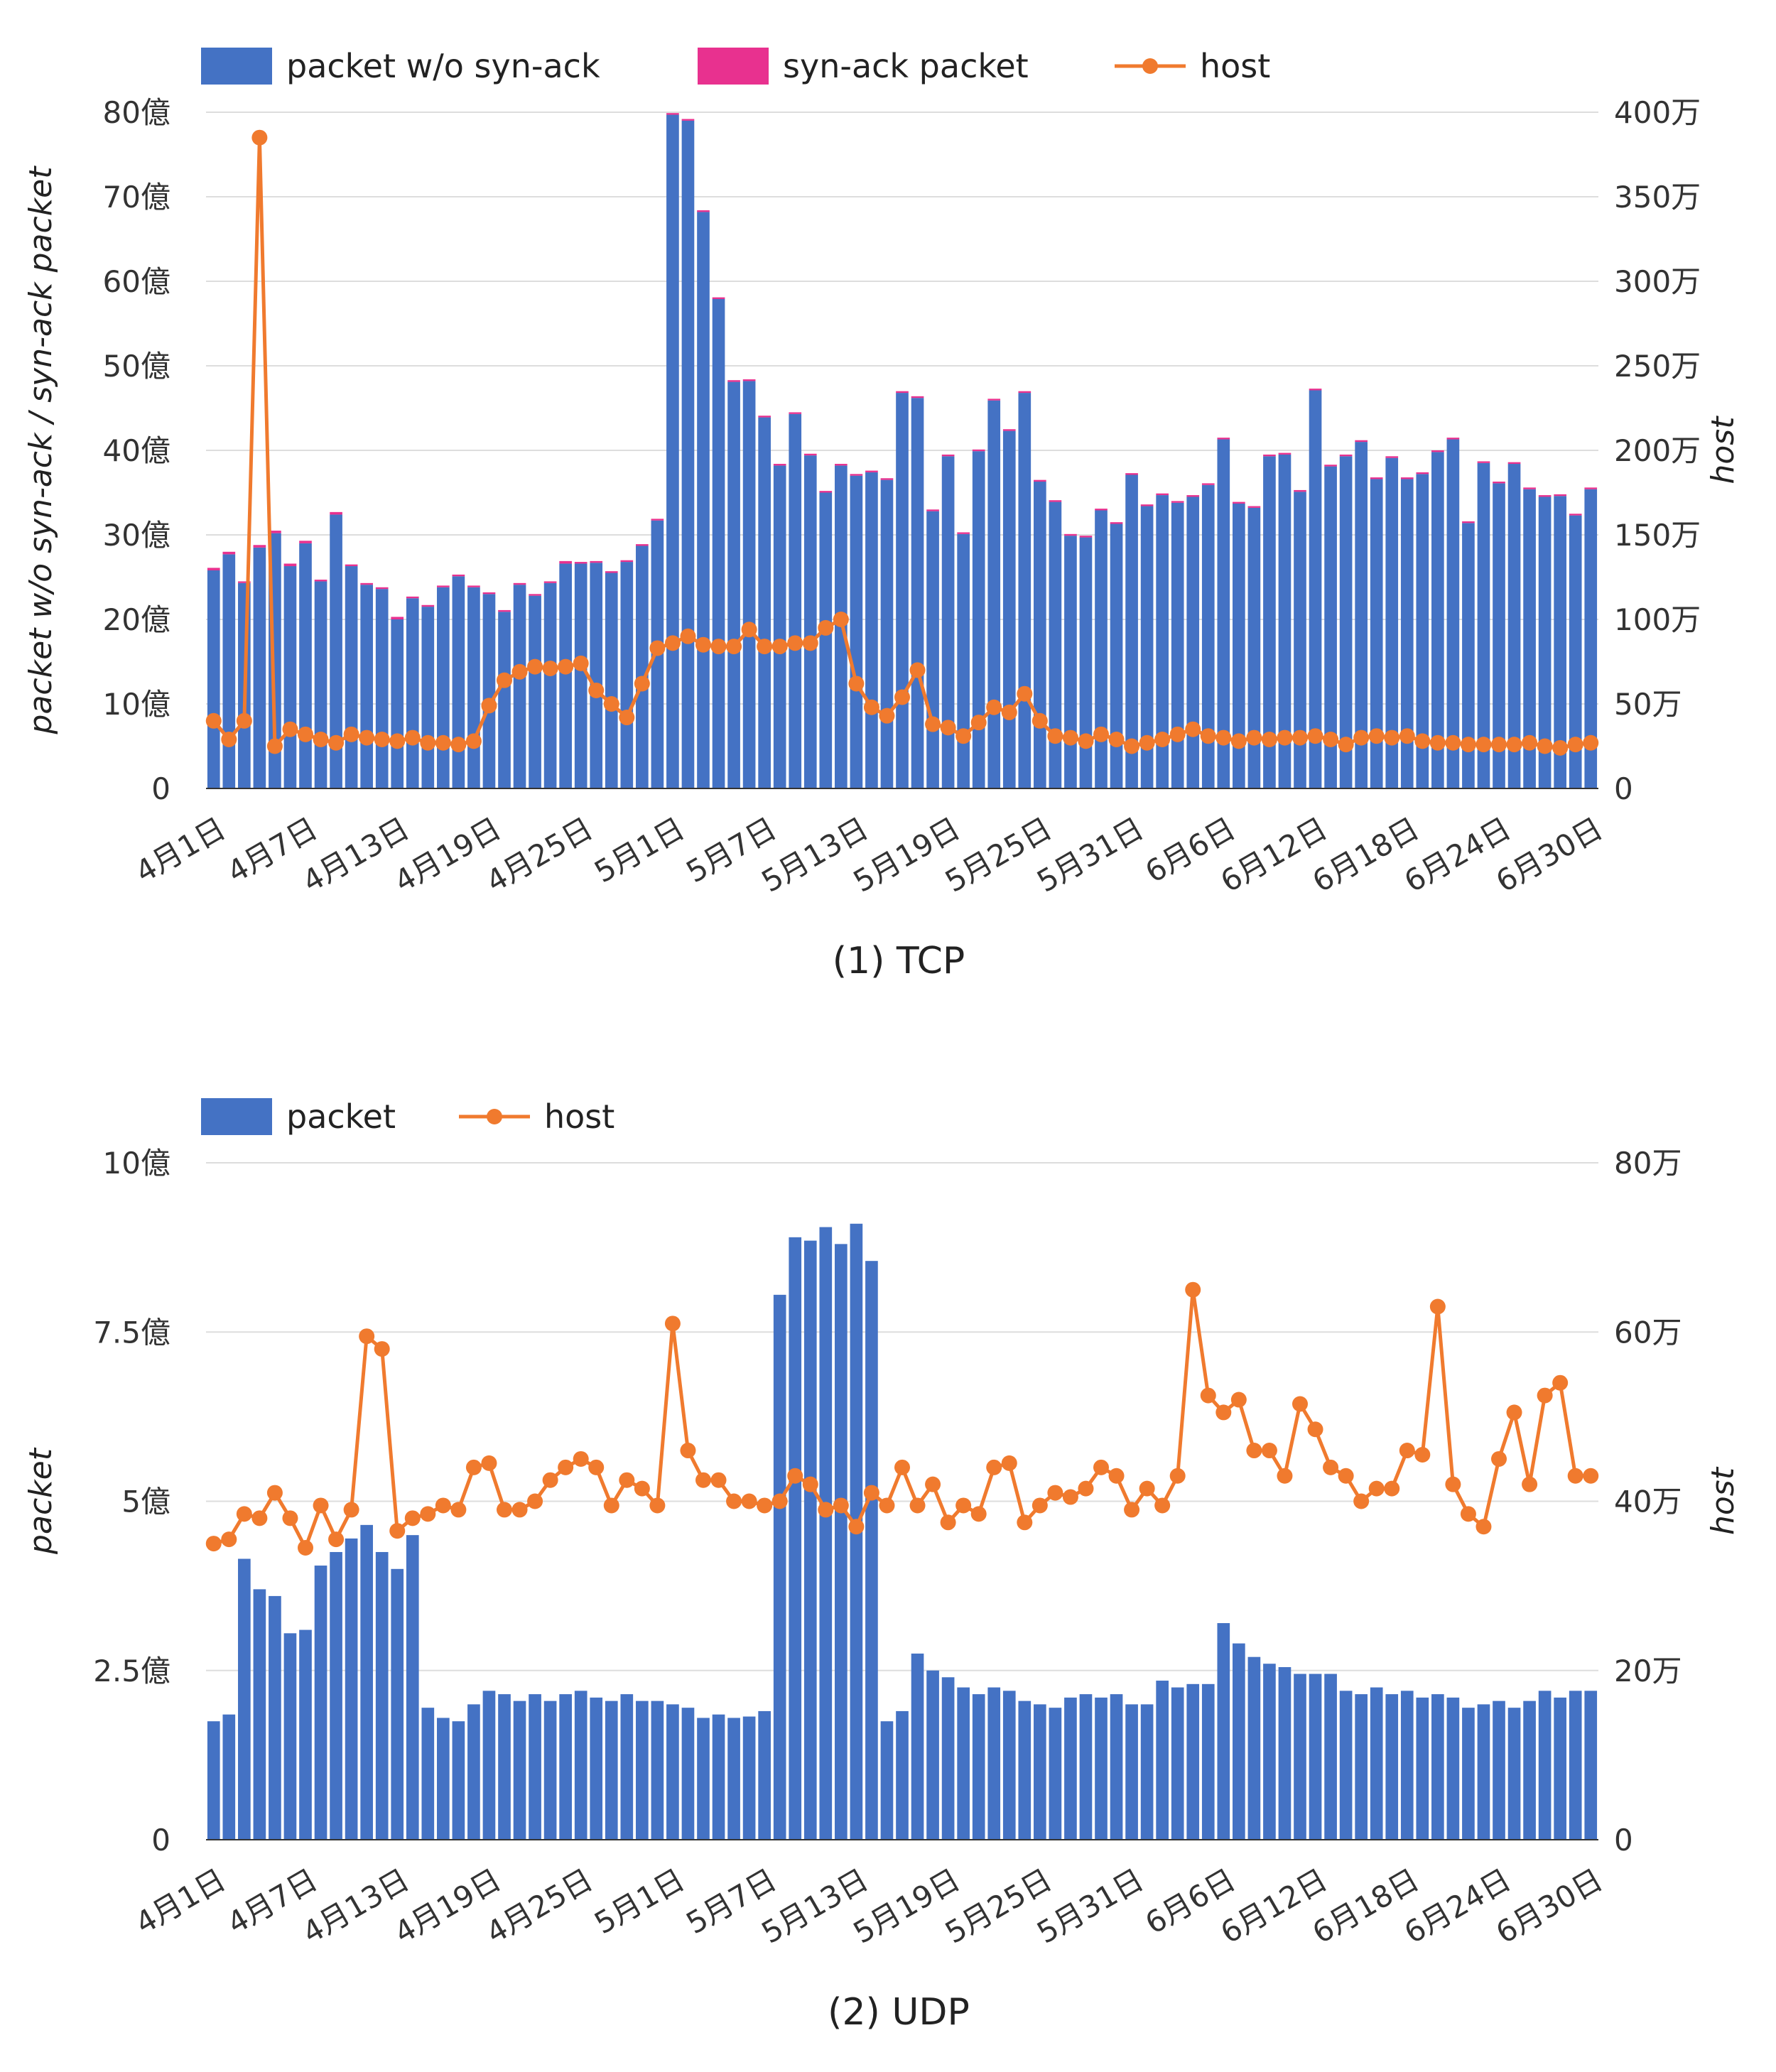 The height and width of the screenshot is (2072, 1776). I want to click on udp-right-tick-label: 20万, so click(1648, 1671).